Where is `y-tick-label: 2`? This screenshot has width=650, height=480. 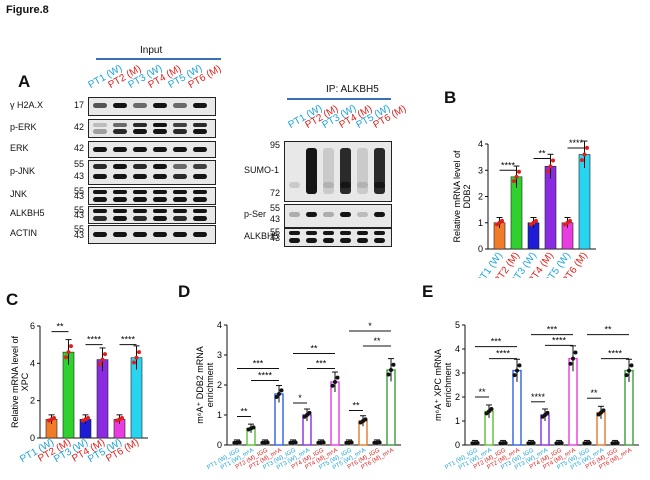
y-tick-label: 2 is located at coordinates (32, 401).